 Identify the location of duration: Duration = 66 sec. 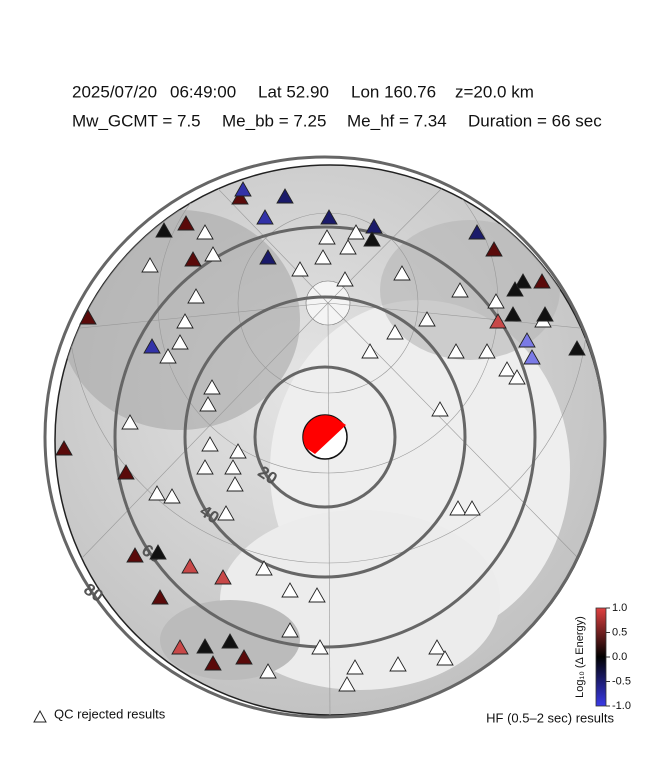
(535, 120).